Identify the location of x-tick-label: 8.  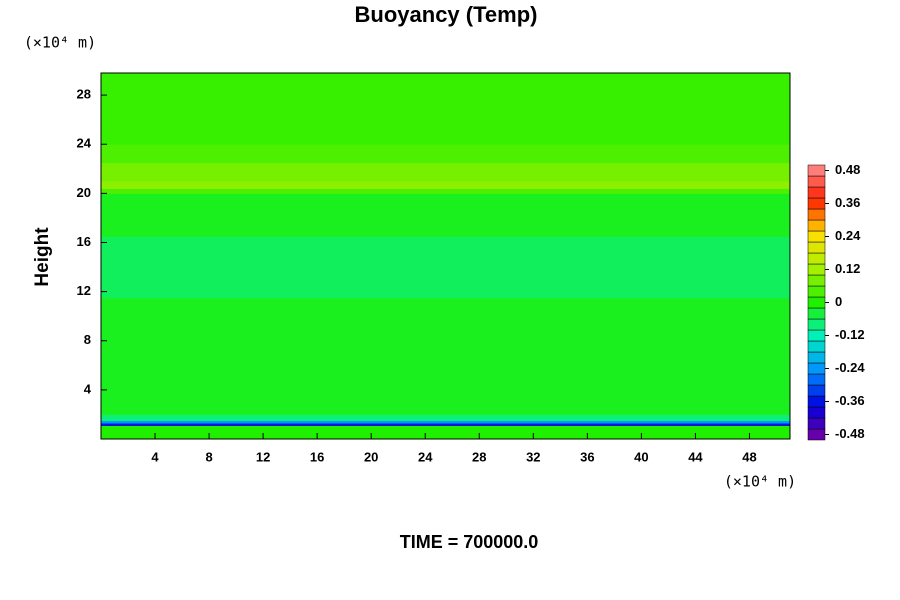
(208, 456).